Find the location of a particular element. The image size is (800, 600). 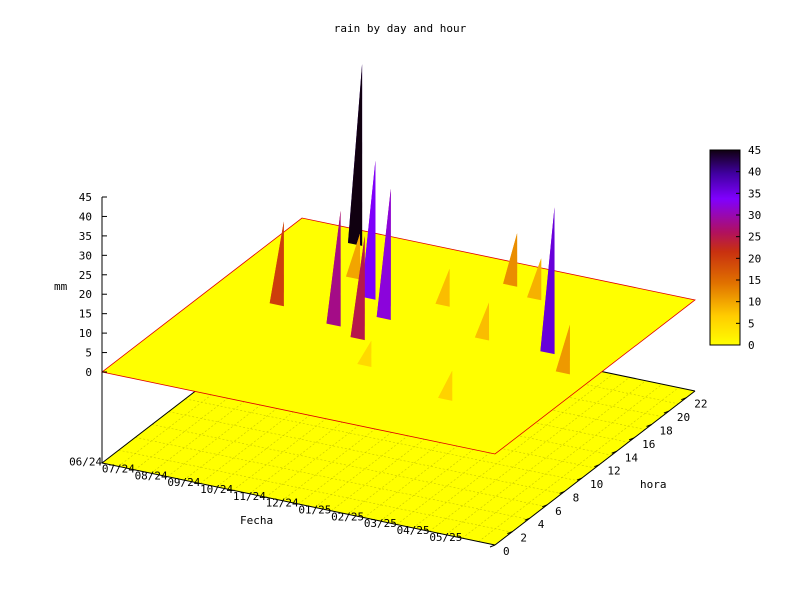

x-tick-label: 09/24 is located at coordinates (183, 482).